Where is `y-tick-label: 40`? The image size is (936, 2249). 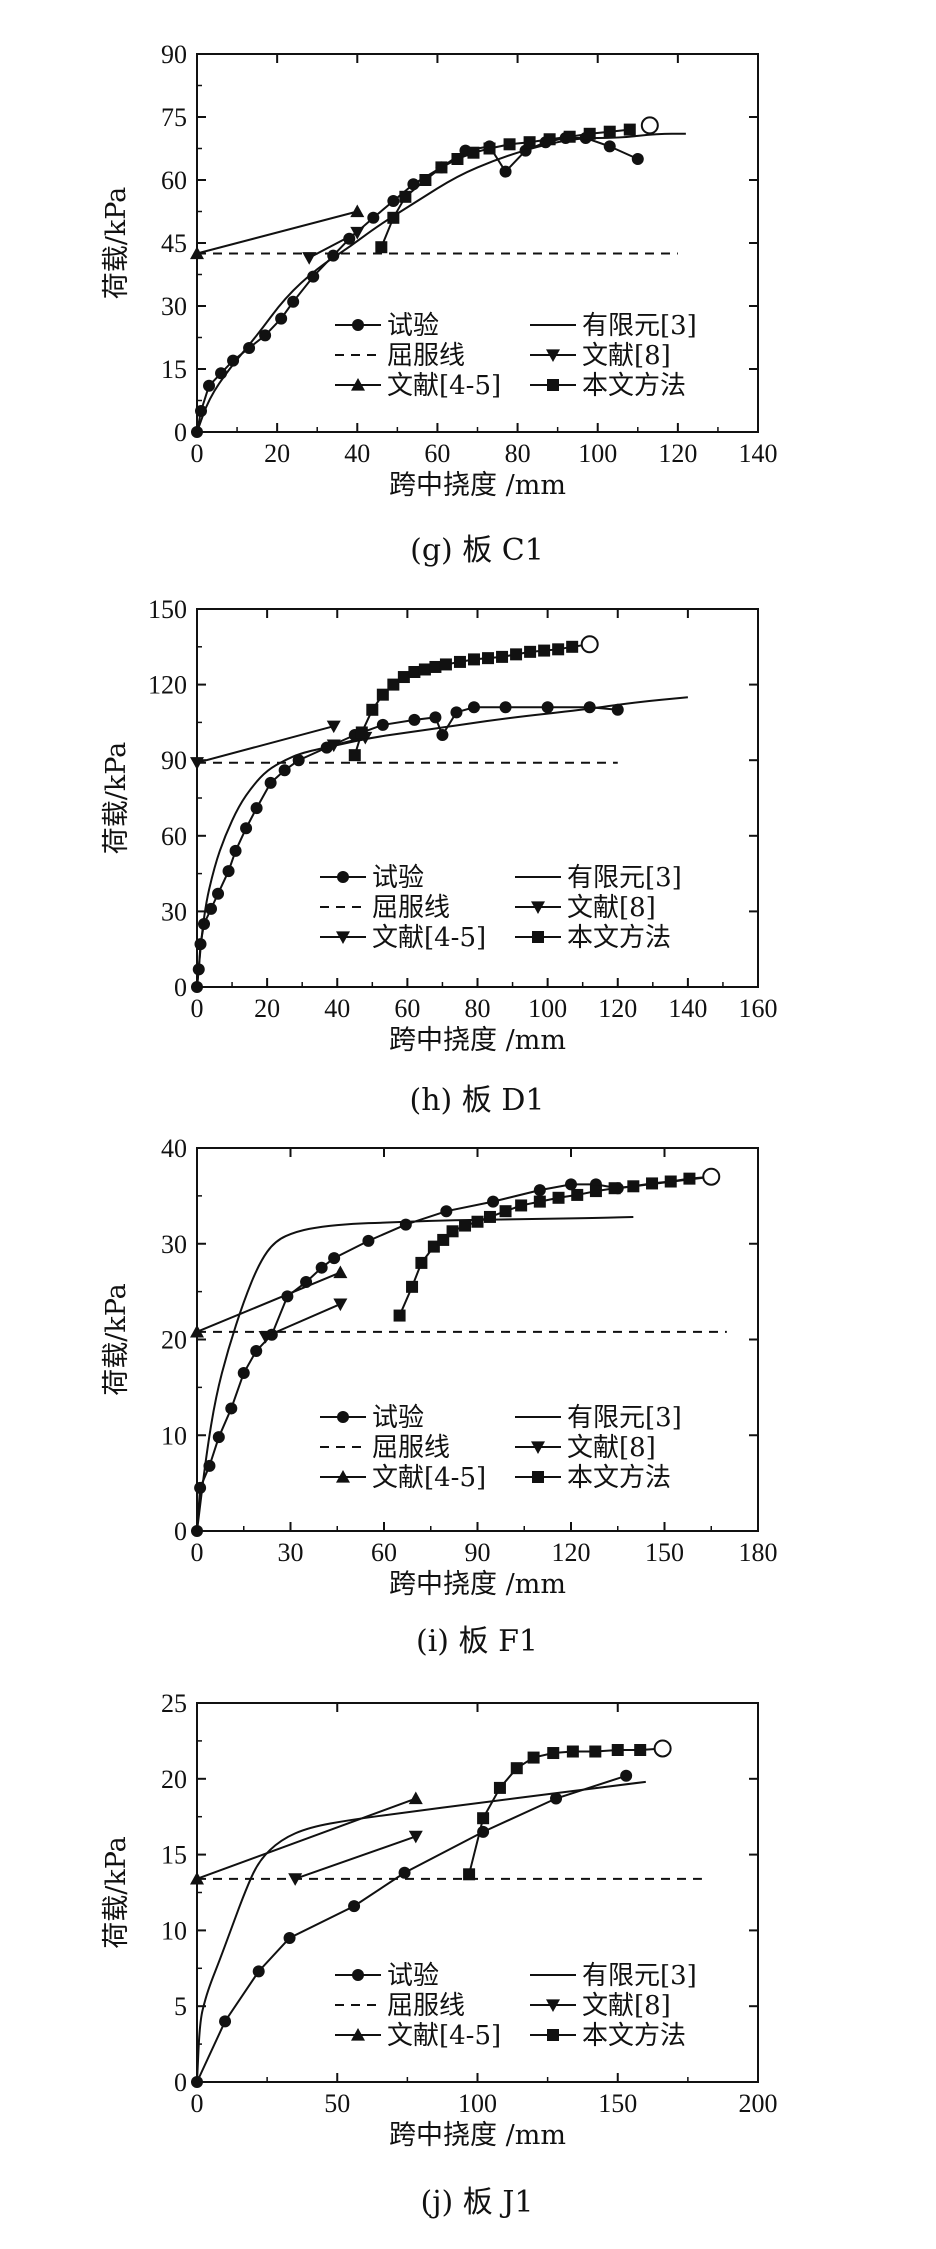 y-tick-label: 40 is located at coordinates (174, 1148).